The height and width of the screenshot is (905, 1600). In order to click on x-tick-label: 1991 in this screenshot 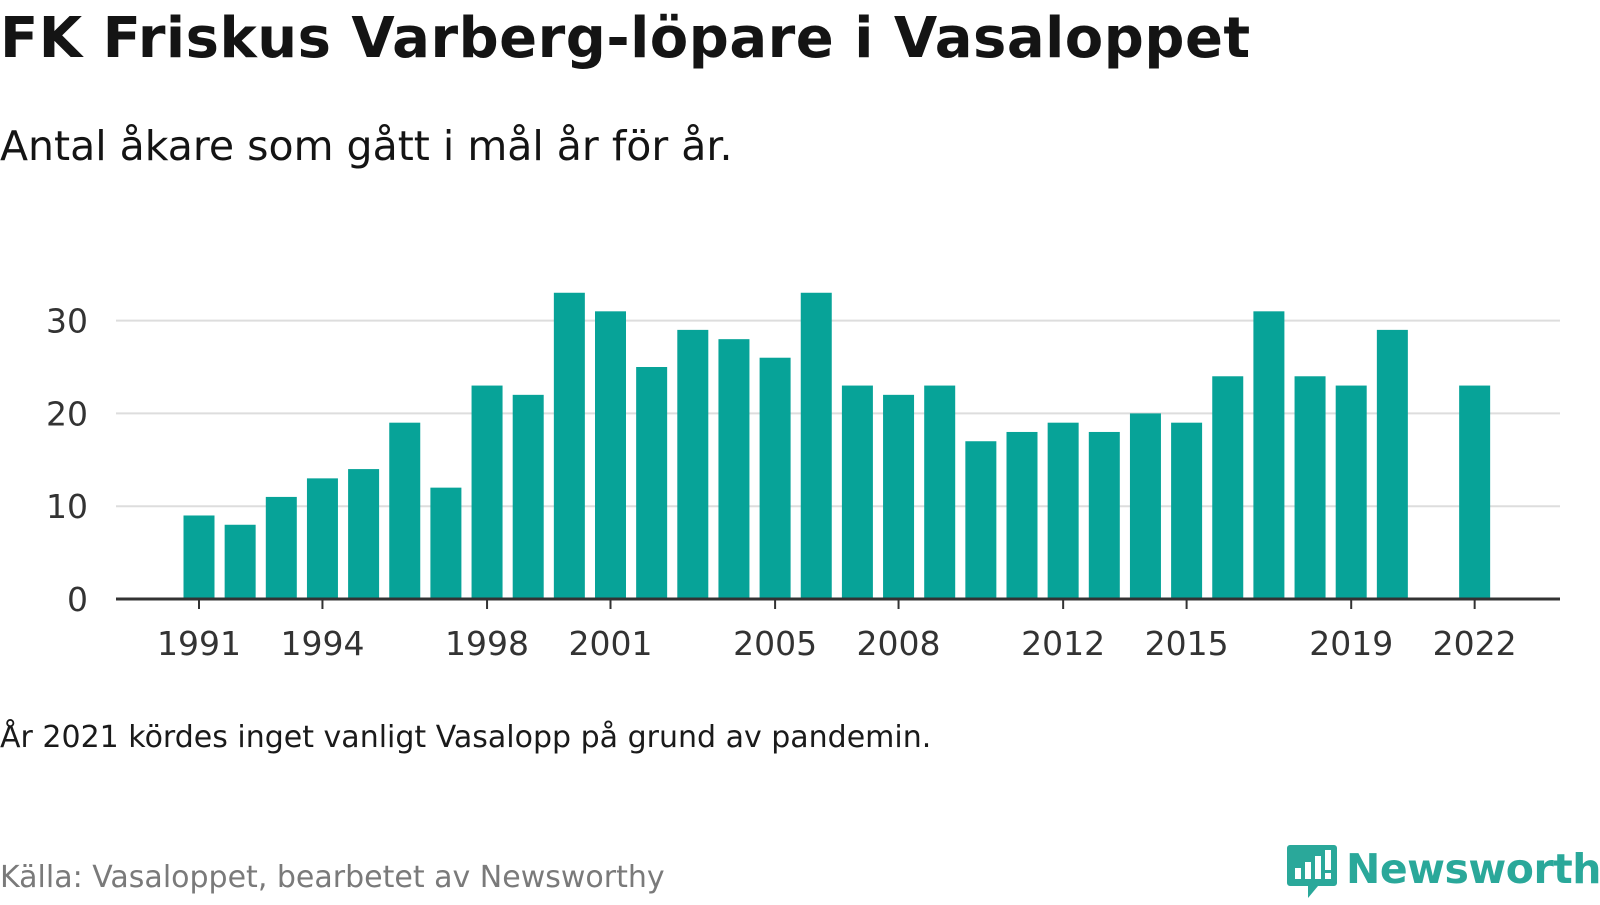, I will do `click(199, 643)`.